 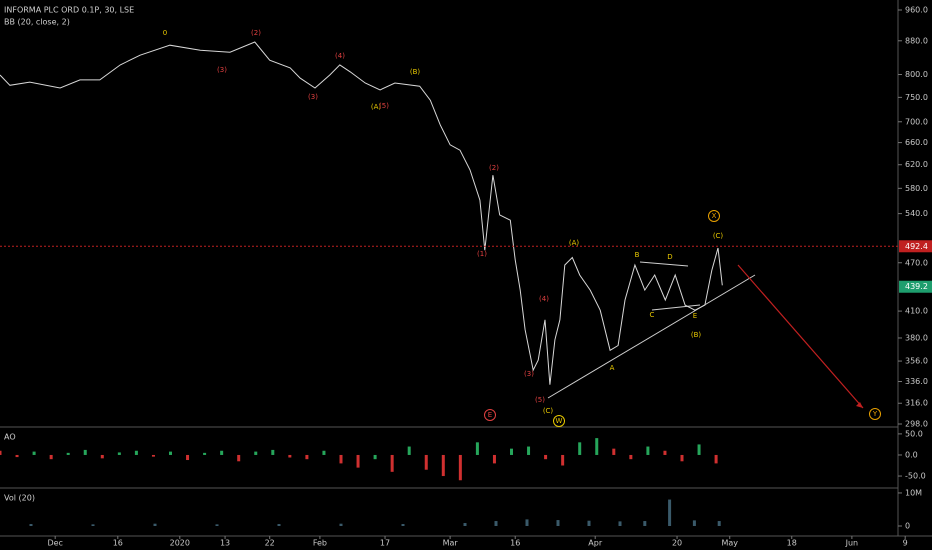 I want to click on x-tick-label: 2020, so click(x=180, y=543).